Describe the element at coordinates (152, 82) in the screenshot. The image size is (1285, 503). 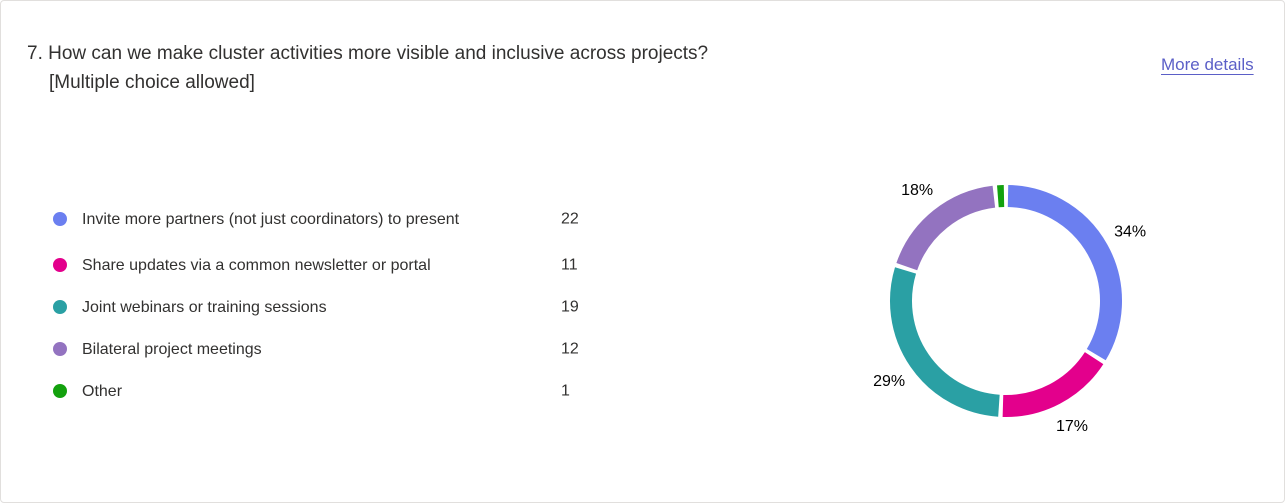
I see `question-subtext: [Multiple choice allowed]` at that location.